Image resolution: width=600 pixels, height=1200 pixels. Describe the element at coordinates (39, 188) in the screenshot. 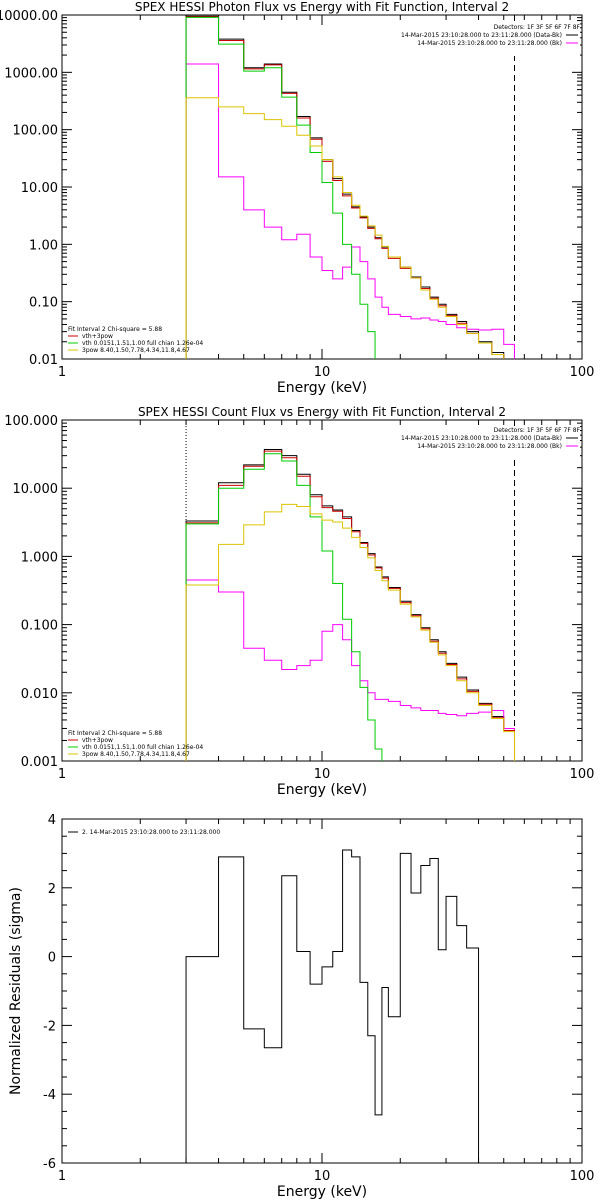

I see `y-tick-label: 10.00` at that location.